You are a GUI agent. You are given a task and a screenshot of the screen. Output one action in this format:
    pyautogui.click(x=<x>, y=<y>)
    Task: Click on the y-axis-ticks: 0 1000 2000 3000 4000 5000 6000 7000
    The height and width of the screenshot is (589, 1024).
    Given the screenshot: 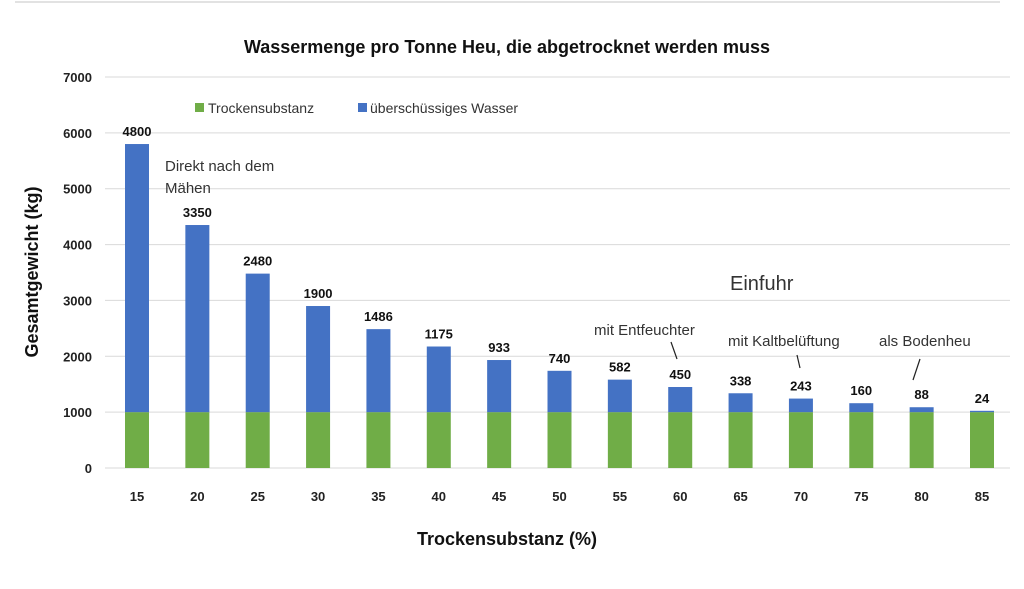 What is the action you would take?
    pyautogui.click(x=77, y=273)
    